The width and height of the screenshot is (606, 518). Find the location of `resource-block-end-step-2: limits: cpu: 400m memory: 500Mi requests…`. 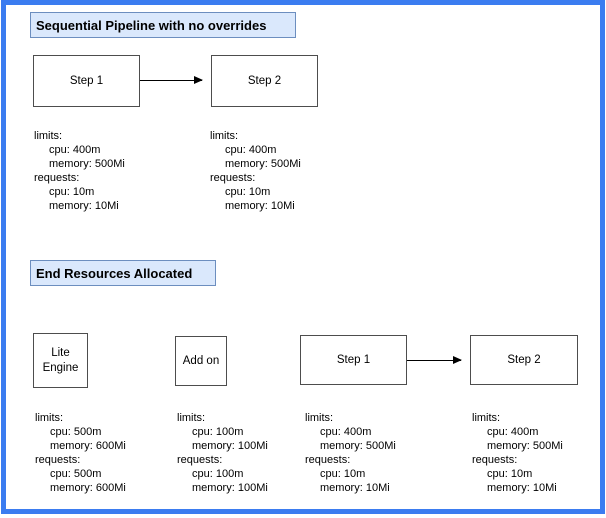

resource-block-end-step-2: limits: cpu: 400m memory: 500Mi requests… is located at coordinates (517, 453).